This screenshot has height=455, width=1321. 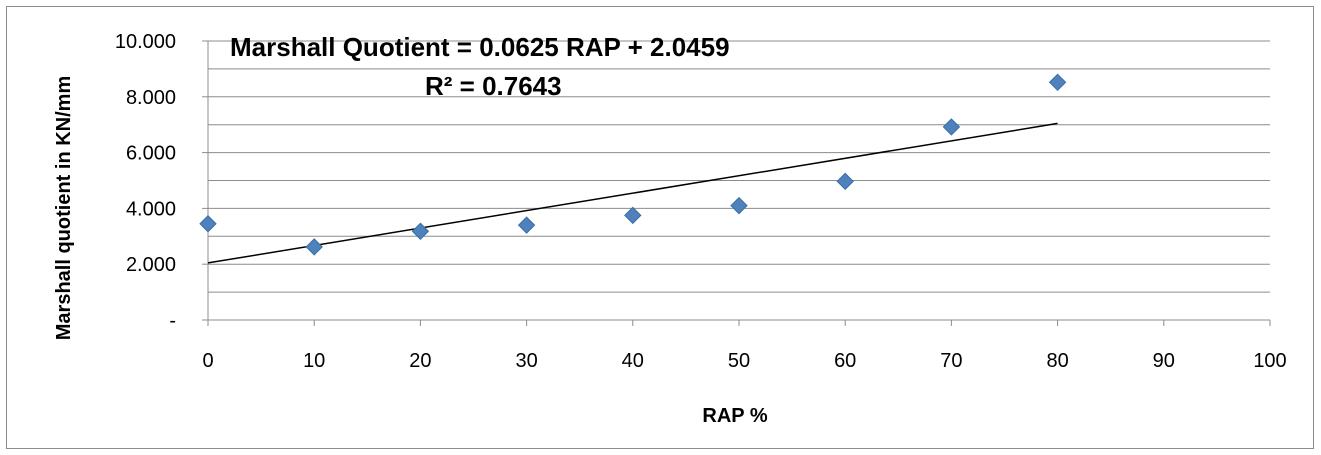 I want to click on y-tick-label: 10.000, so click(x=145, y=42).